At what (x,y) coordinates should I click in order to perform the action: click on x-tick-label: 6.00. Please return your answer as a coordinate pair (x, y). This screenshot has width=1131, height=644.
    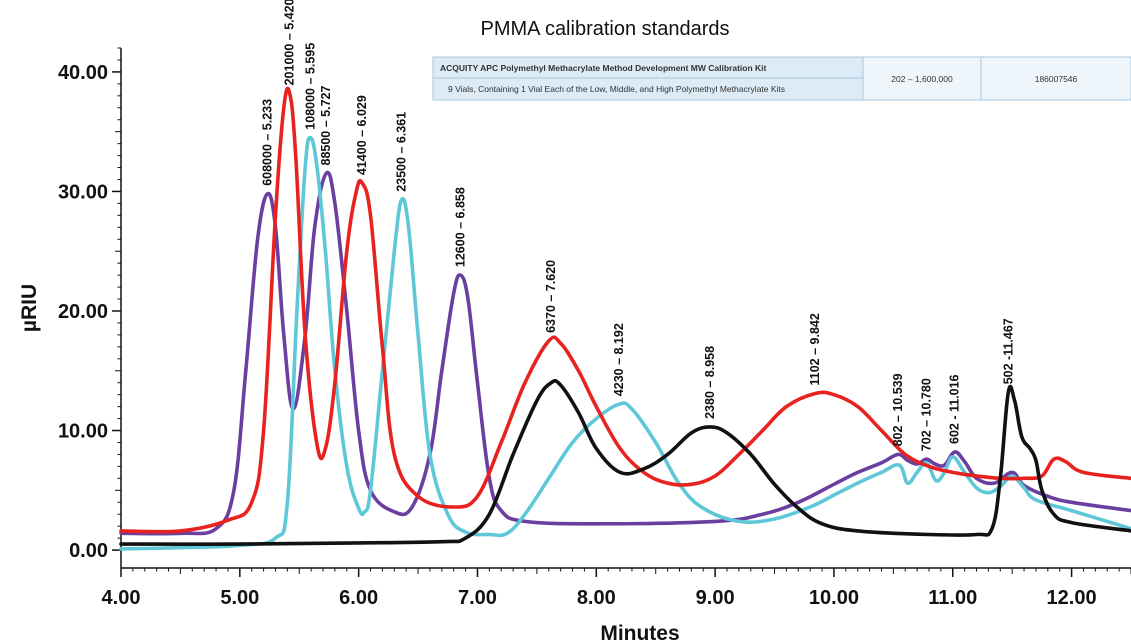
    Looking at the image, I should click on (358, 598).